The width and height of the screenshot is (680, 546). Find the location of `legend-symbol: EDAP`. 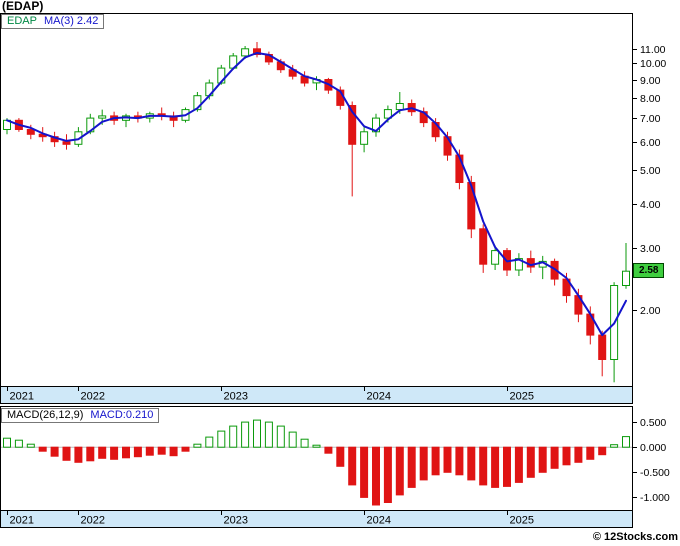

legend-symbol: EDAP is located at coordinates (22, 21).